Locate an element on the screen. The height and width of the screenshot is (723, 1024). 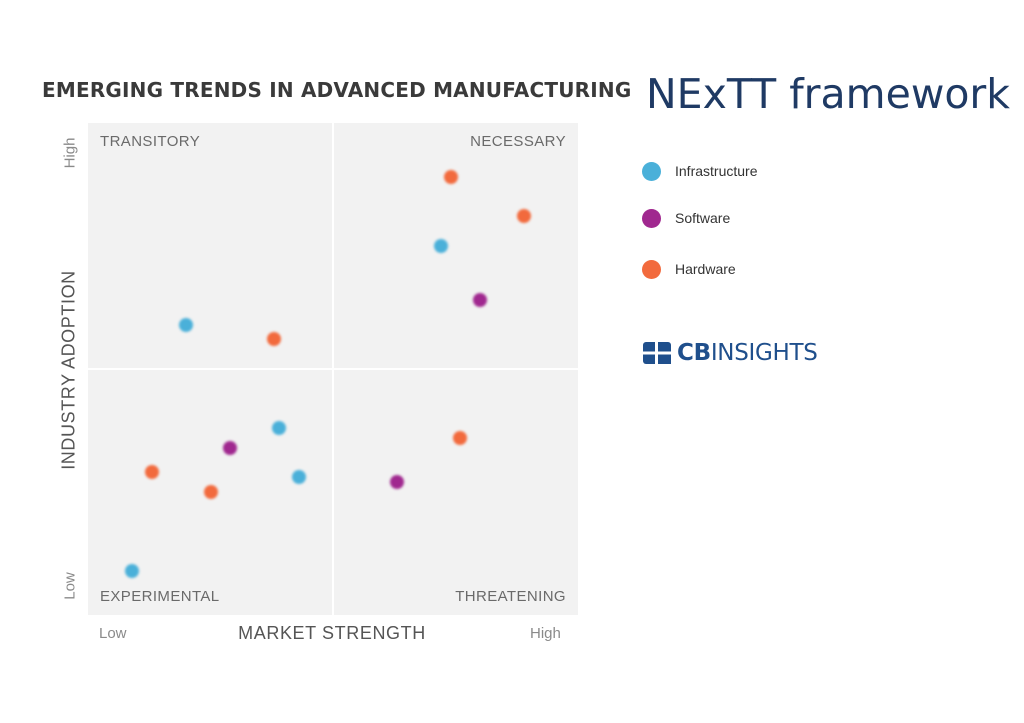
quadrant-label-transitory: TRANSITORY is located at coordinates (150, 141).